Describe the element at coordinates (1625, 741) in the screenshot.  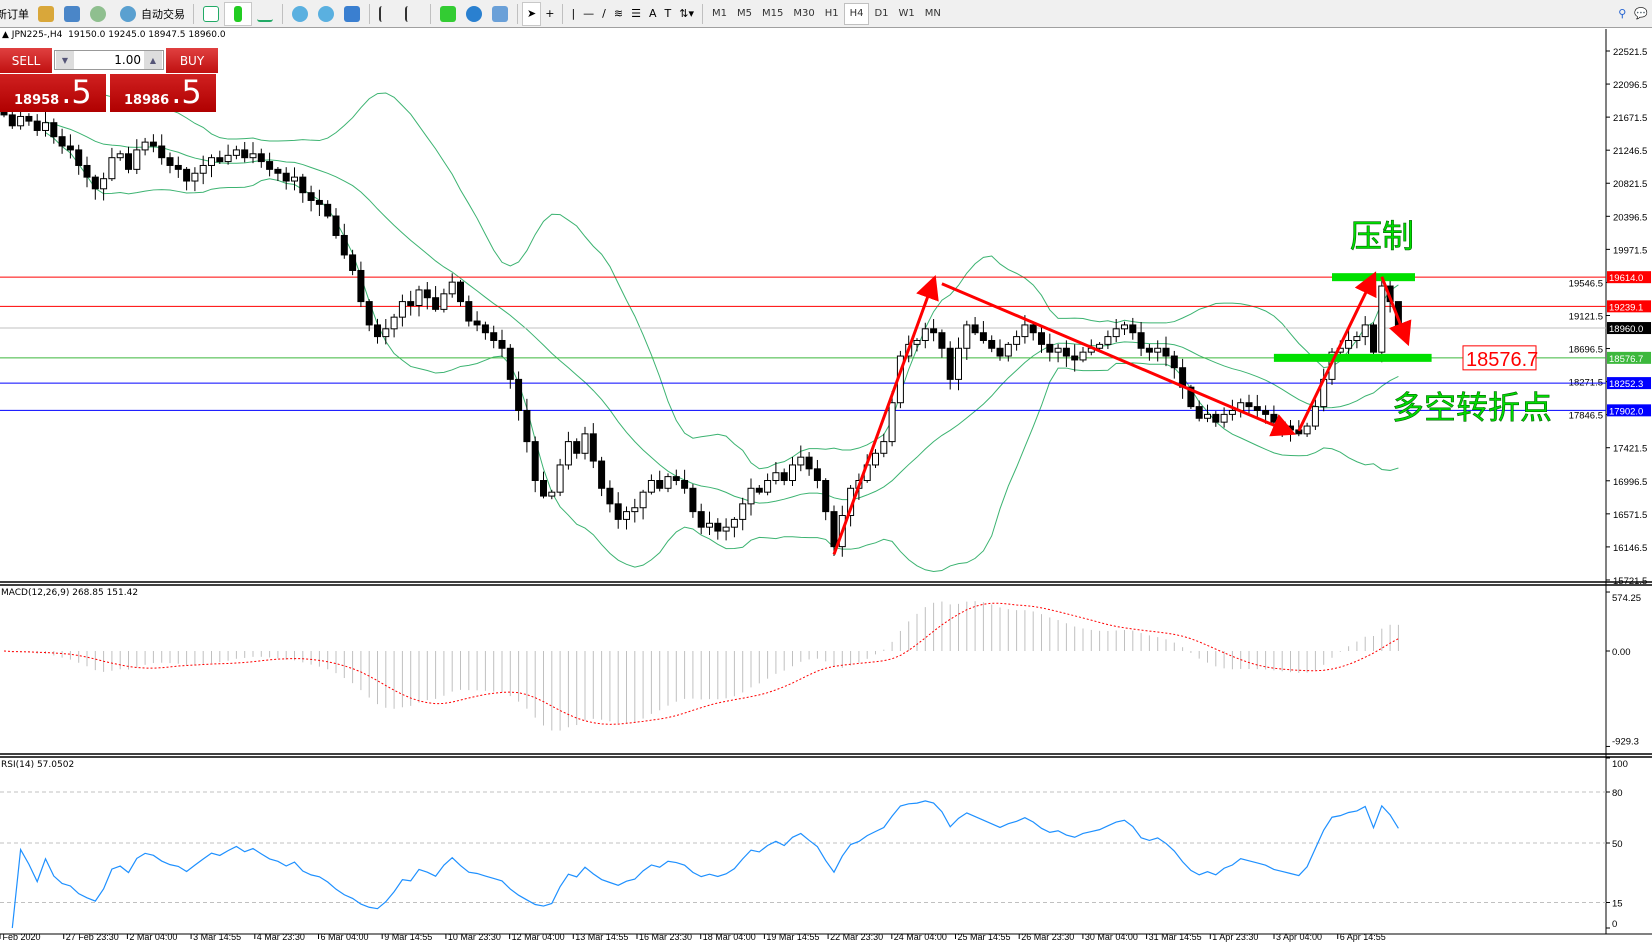
I see `macd-tick-label: -929.3` at that location.